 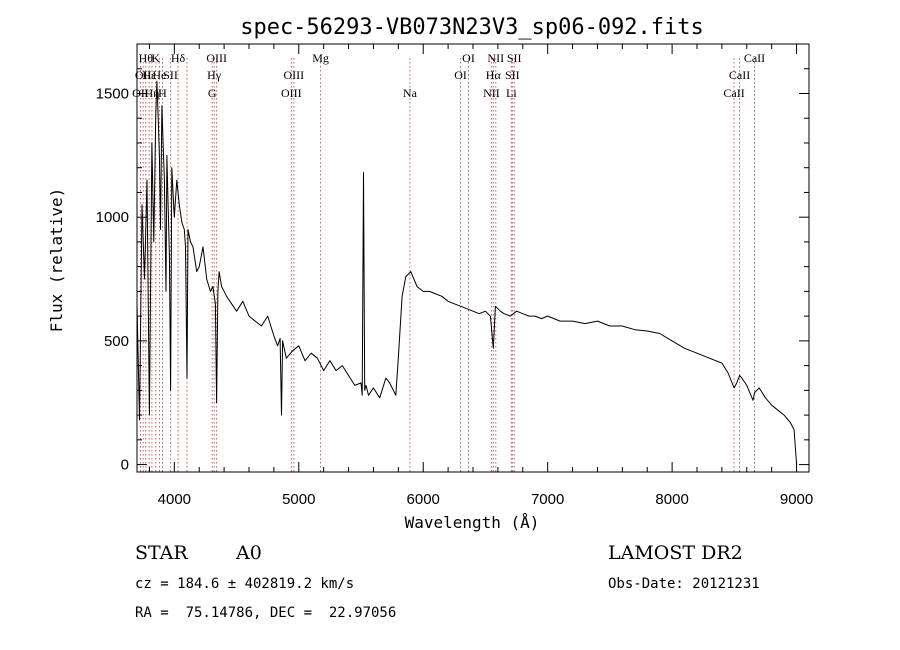 I want to click on spectral-line-label: Hγ, so click(x=214, y=75).